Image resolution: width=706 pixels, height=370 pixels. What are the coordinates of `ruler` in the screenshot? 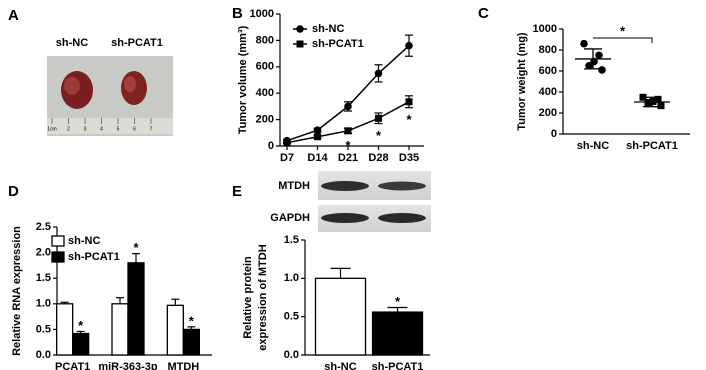 It's located at (110, 126).